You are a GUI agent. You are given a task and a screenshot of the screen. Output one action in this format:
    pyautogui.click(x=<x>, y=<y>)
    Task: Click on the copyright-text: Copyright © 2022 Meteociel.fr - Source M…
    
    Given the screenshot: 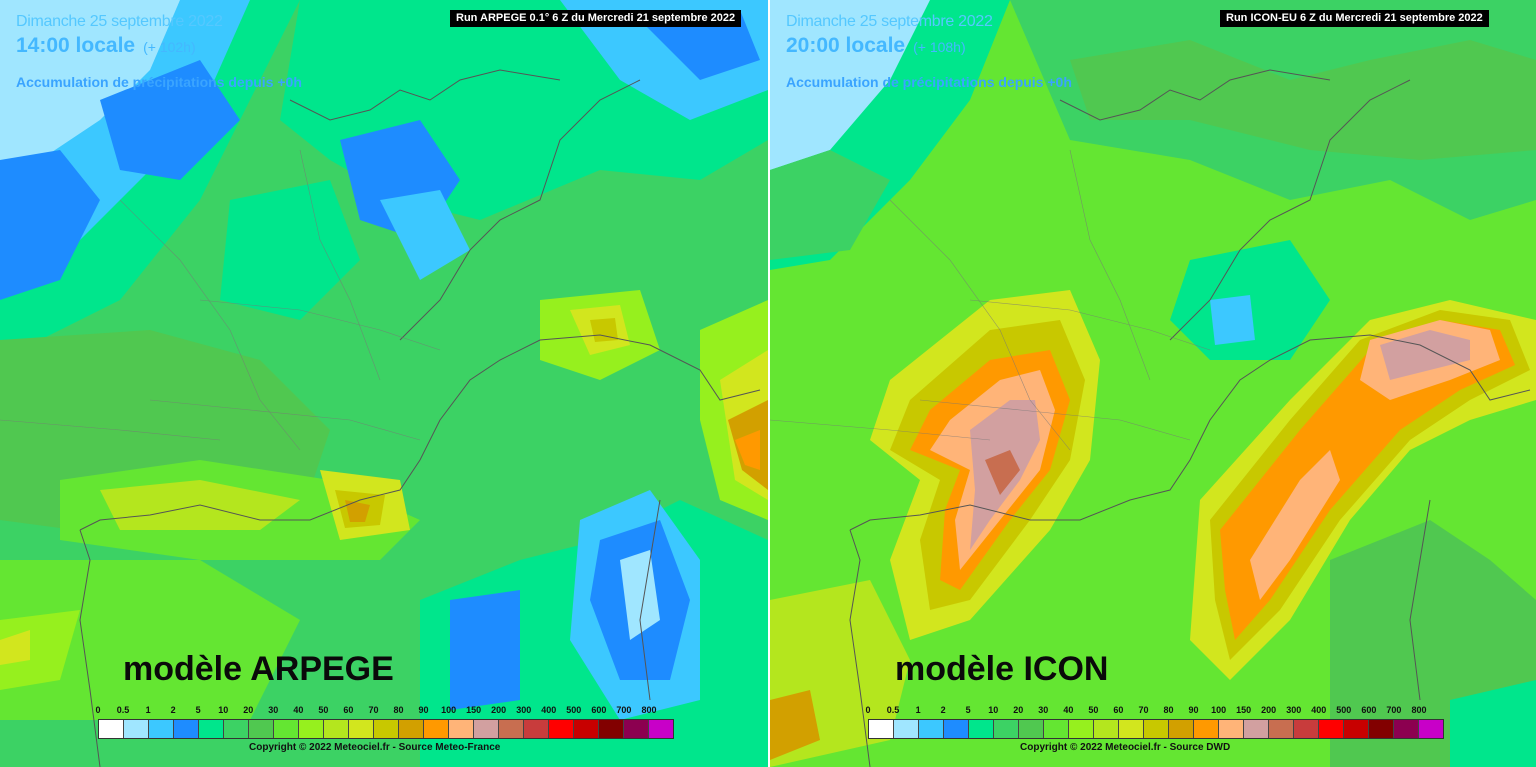 What is the action you would take?
    pyautogui.click(x=375, y=747)
    